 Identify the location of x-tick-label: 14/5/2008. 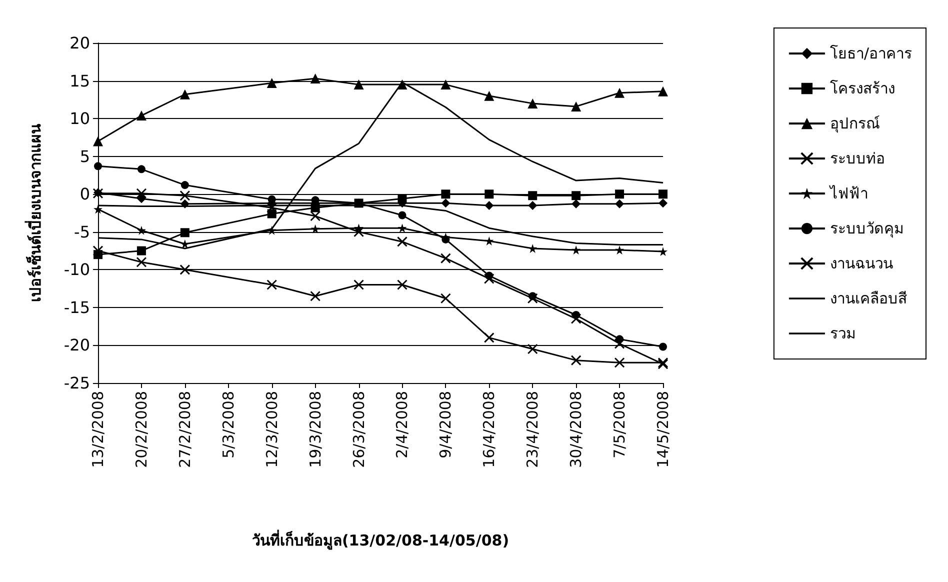
(663, 429).